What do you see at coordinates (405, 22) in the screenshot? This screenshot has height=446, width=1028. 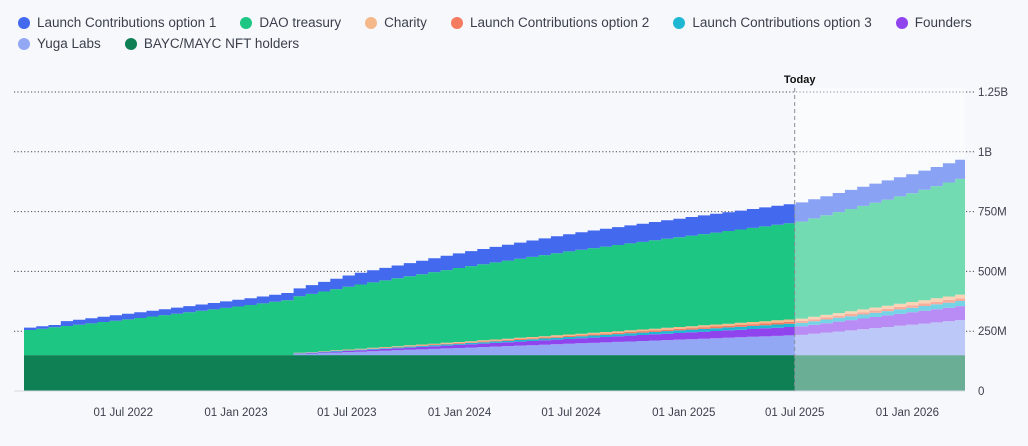 I see `legend-label: Charity` at bounding box center [405, 22].